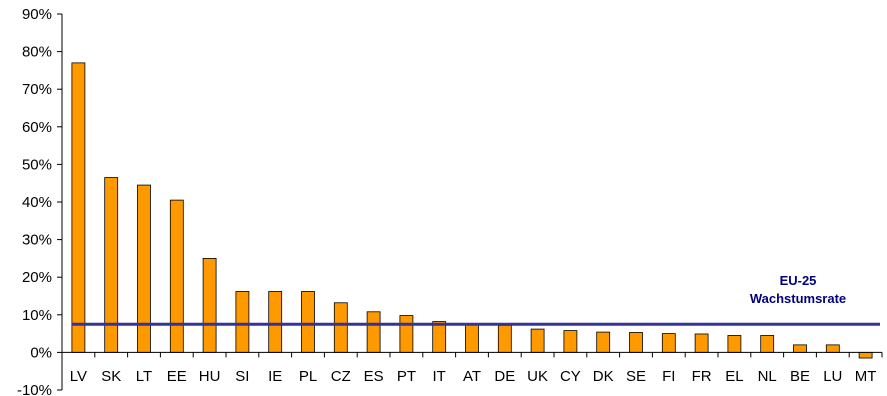  I want to click on category-label: AT, so click(472, 376).